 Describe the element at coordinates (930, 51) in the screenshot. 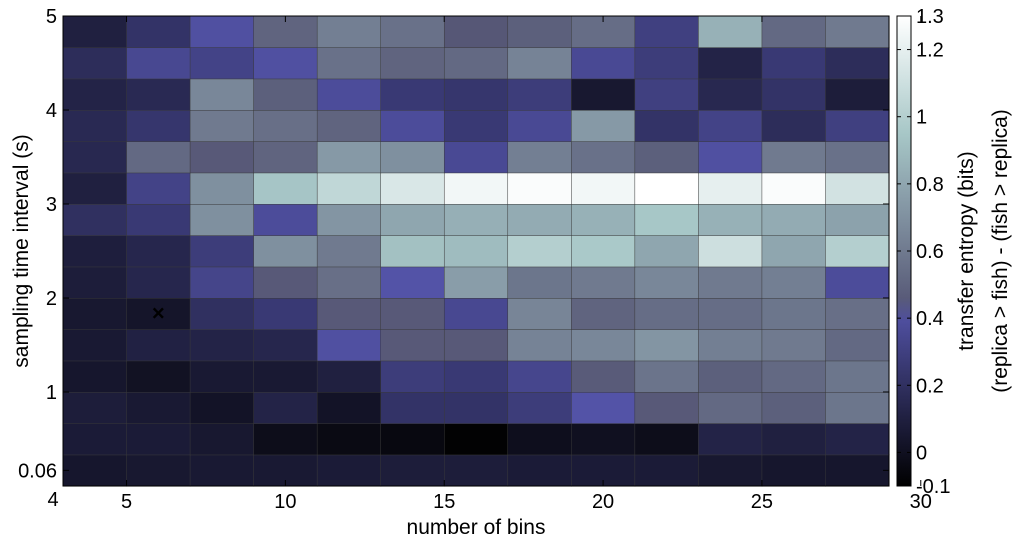

I see `colorbar-tick-label: 1.2` at that location.